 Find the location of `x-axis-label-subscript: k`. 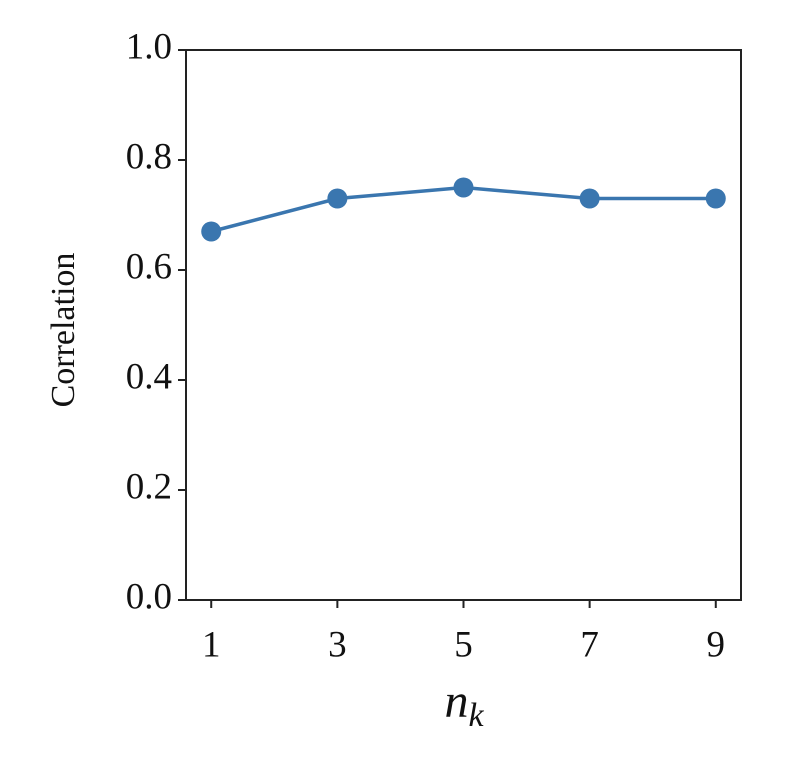

x-axis-label-subscript: k is located at coordinates (476, 715).